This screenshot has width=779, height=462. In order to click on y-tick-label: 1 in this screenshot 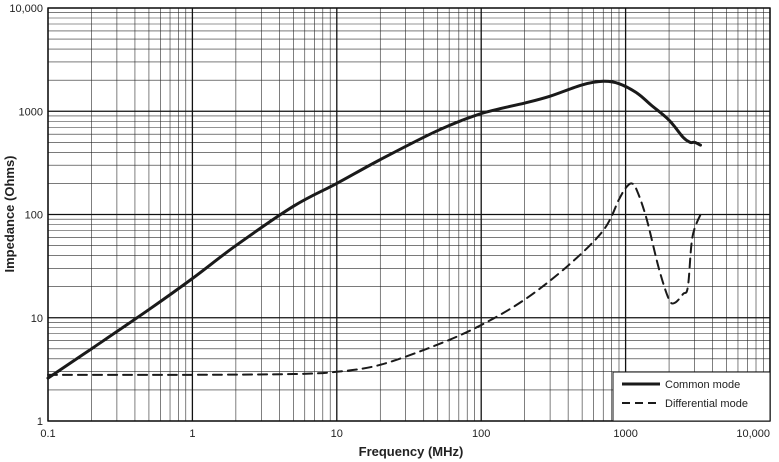, I will do `click(40, 422)`.